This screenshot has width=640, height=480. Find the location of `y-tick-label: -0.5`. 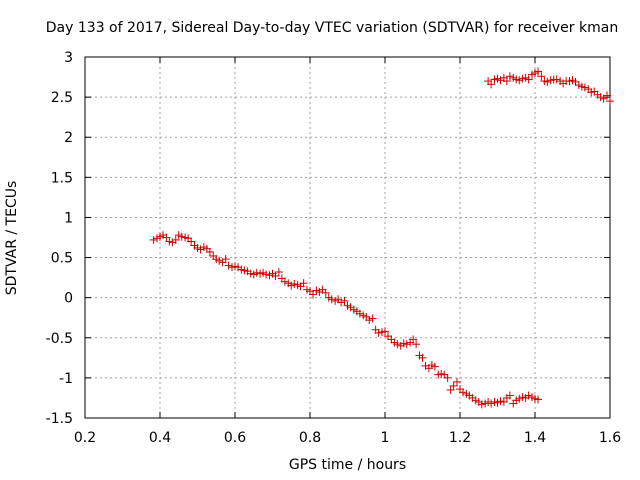

y-tick-label: -0.5 is located at coordinates (59, 339).